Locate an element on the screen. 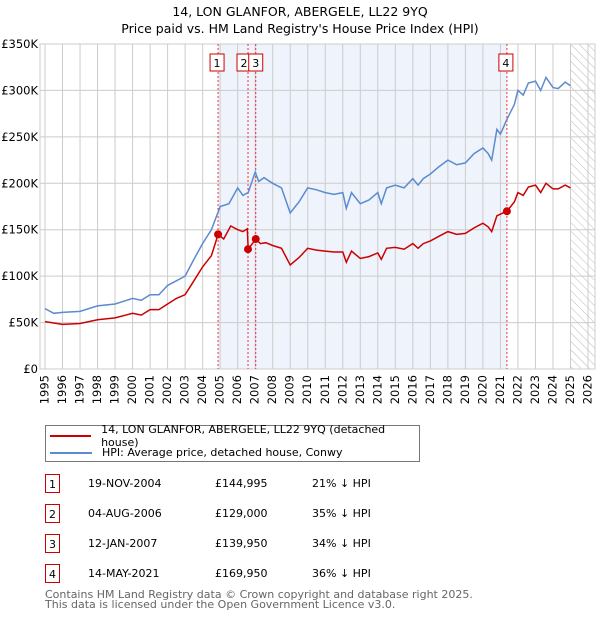 This screenshot has height=620, width=600. x-tick-label: 2019 is located at coordinates (465, 389).